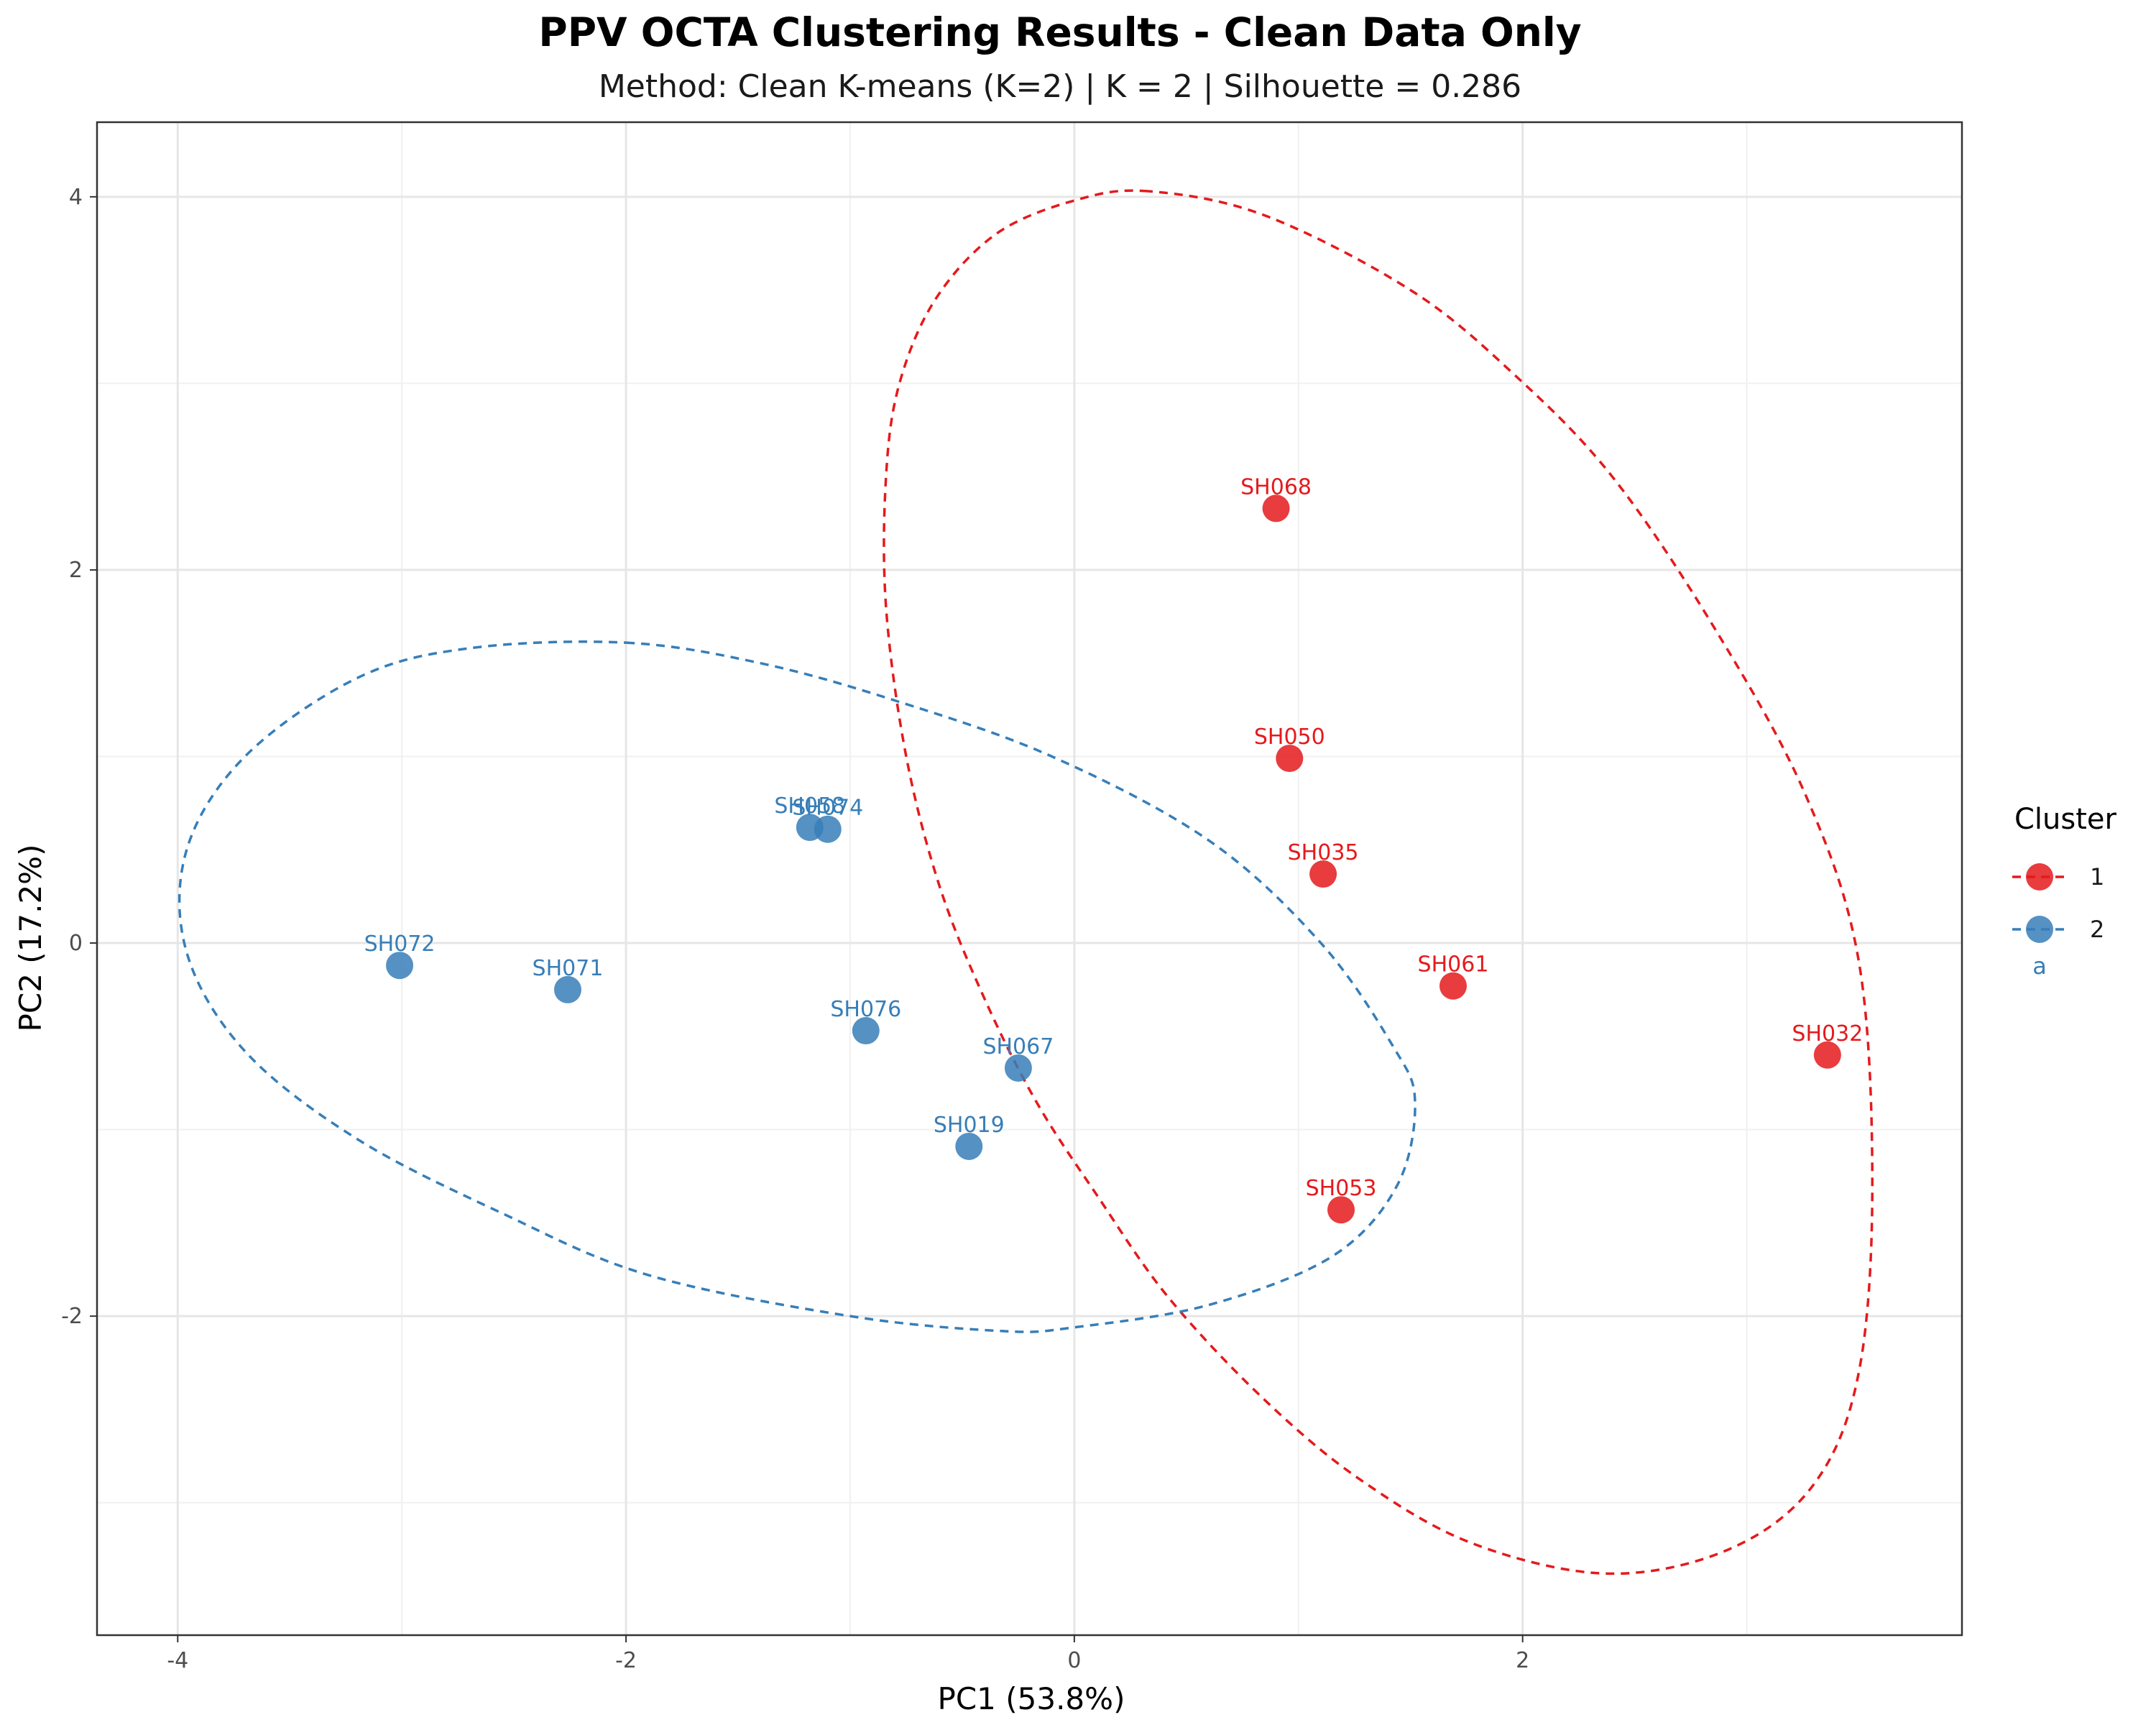  Describe the element at coordinates (1453, 965) in the screenshot. I see `point-label-sh061: SH061` at that location.